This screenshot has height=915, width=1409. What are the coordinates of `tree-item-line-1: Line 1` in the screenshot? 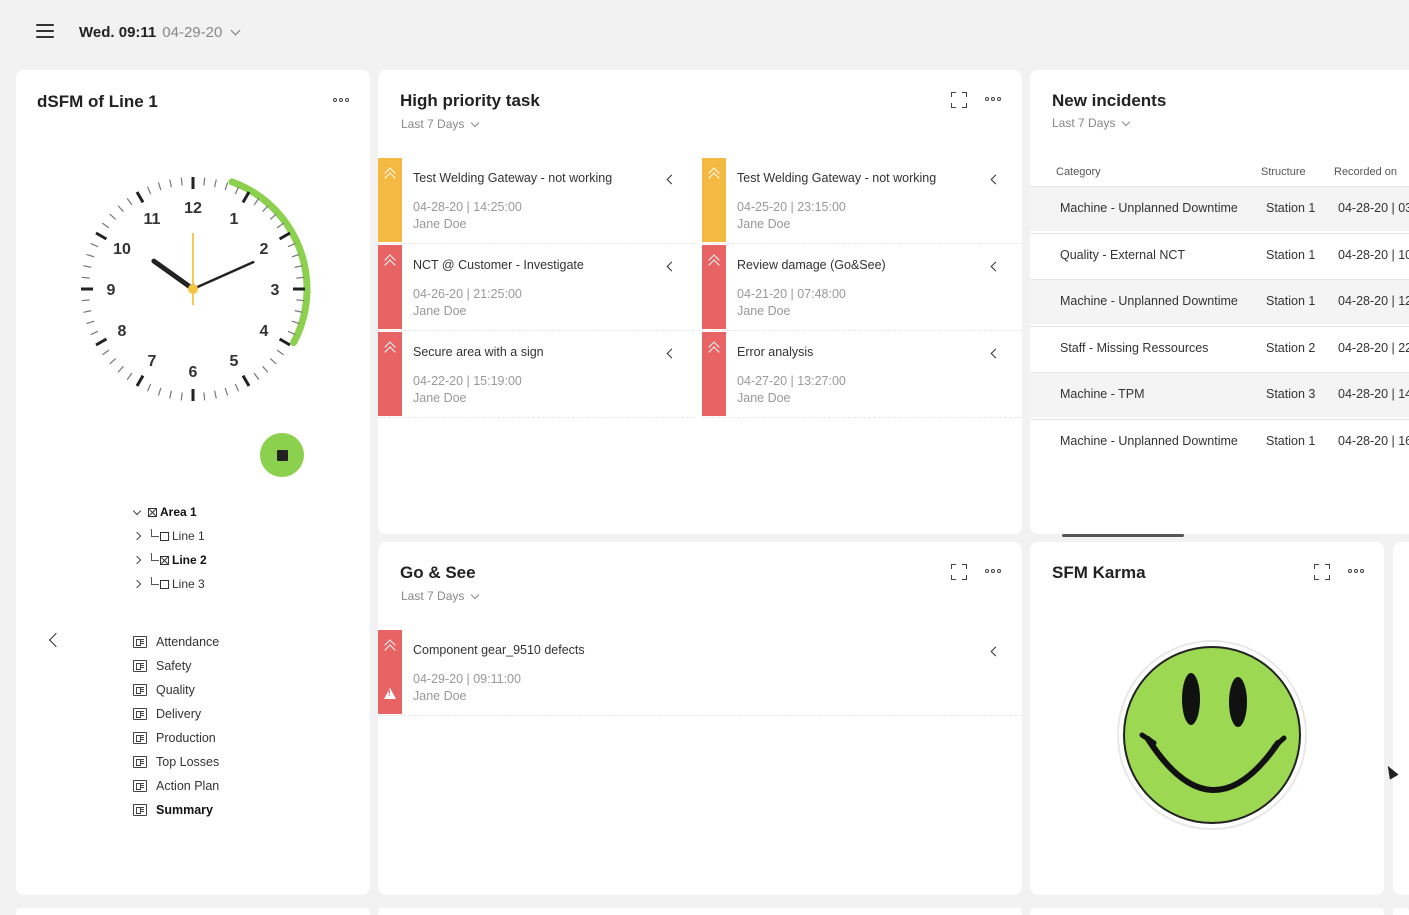 It's located at (168, 536).